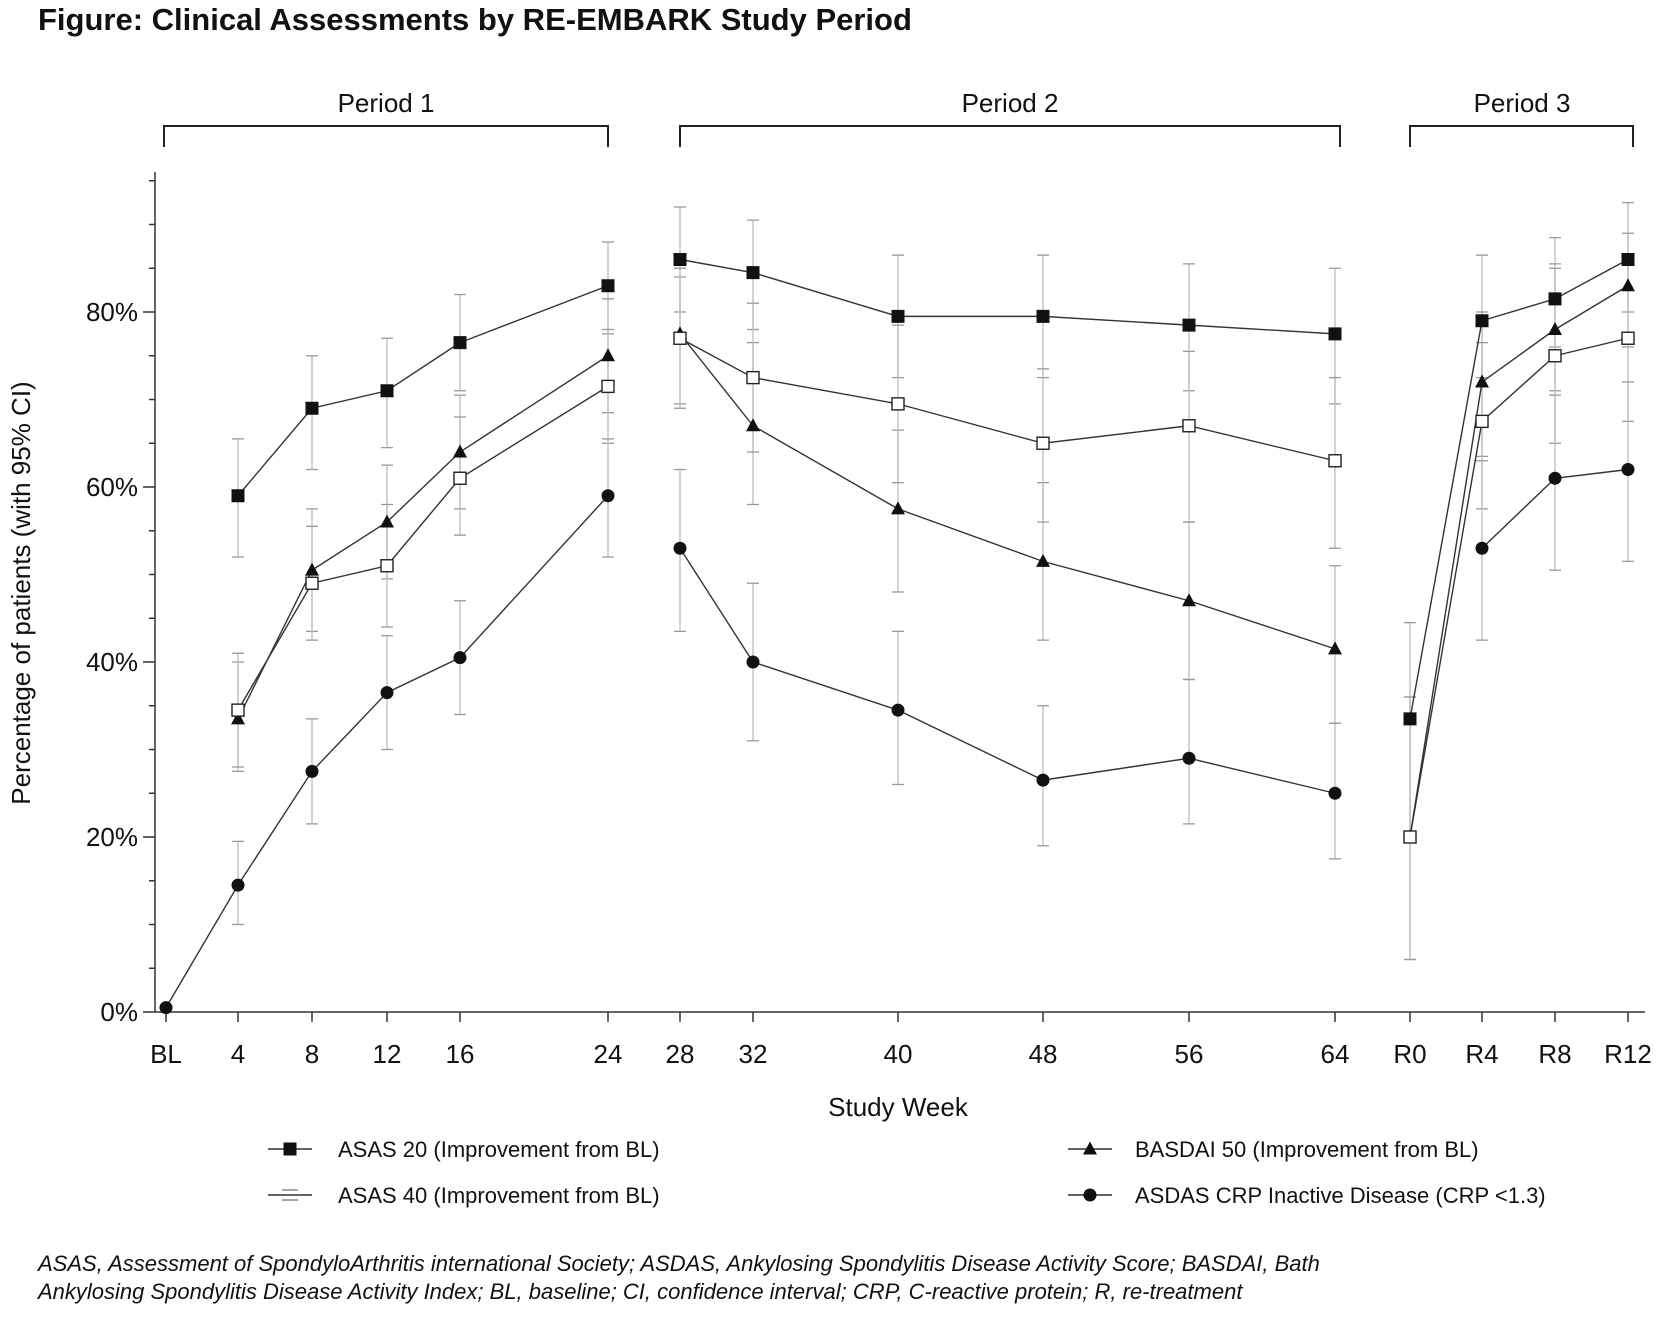 The height and width of the screenshot is (1318, 1667). What do you see at coordinates (1340, 1195) in the screenshot?
I see `legend-label-asdas: ASDAS CRP Inactive Disease (CRP <1.3)` at bounding box center [1340, 1195].